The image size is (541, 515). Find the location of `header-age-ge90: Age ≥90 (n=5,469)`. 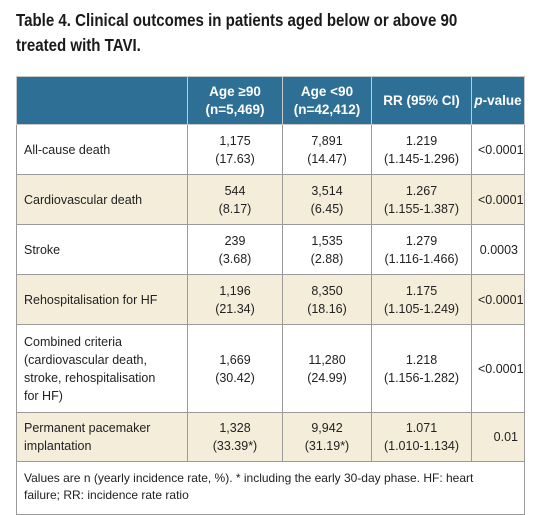

header-age-ge90: Age ≥90 (n=5,469) is located at coordinates (235, 100).